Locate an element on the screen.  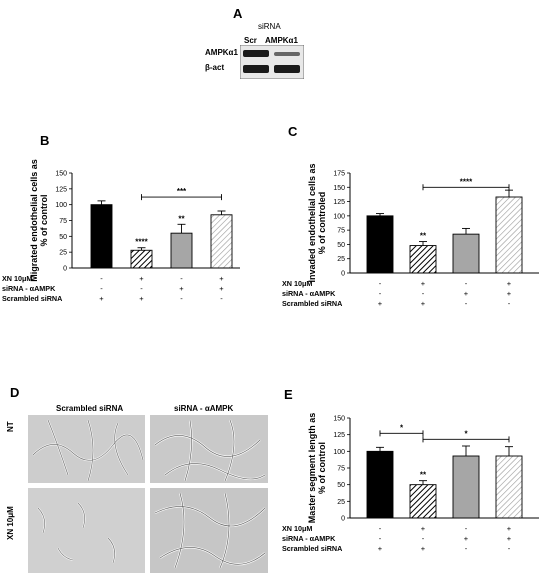
micro-col-label-siampk: siRNA - αAMPK is located at coordinates (204, 408).